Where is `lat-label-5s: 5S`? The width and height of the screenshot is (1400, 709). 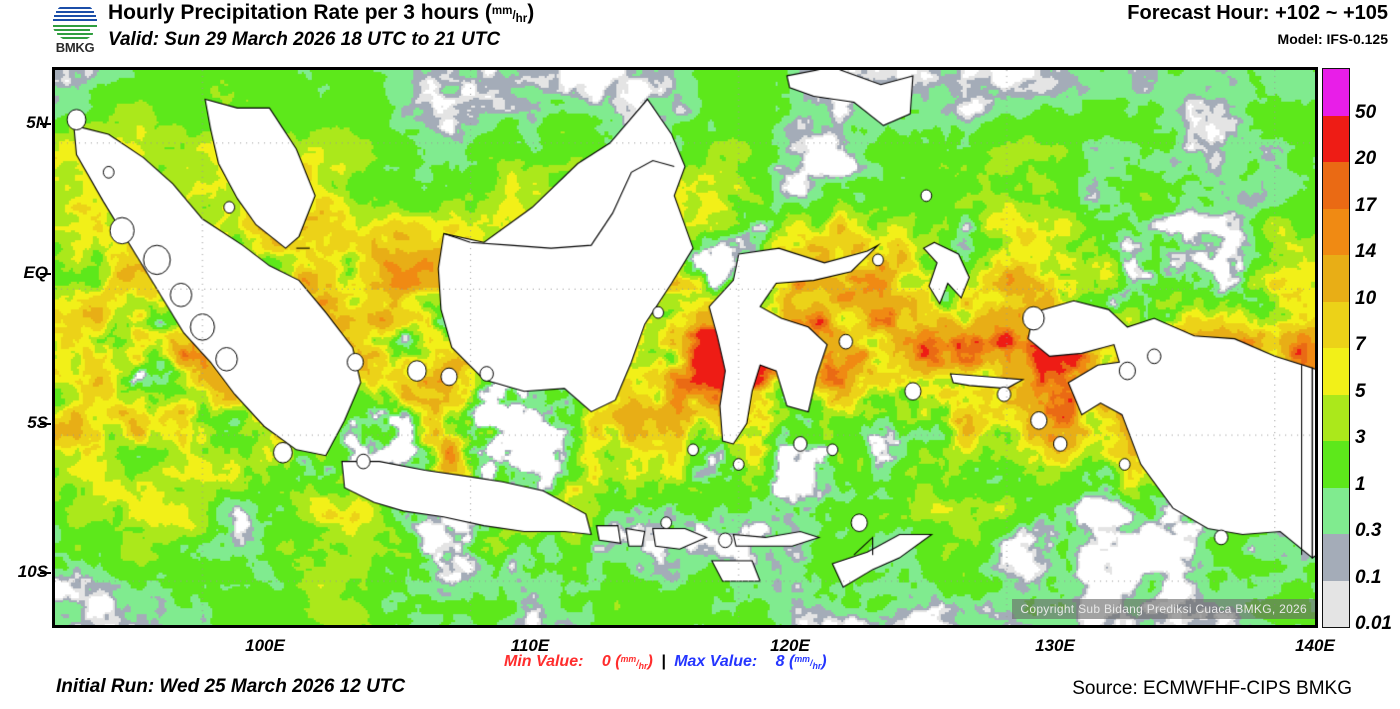
lat-label-5s: 5S is located at coordinates (37, 422).